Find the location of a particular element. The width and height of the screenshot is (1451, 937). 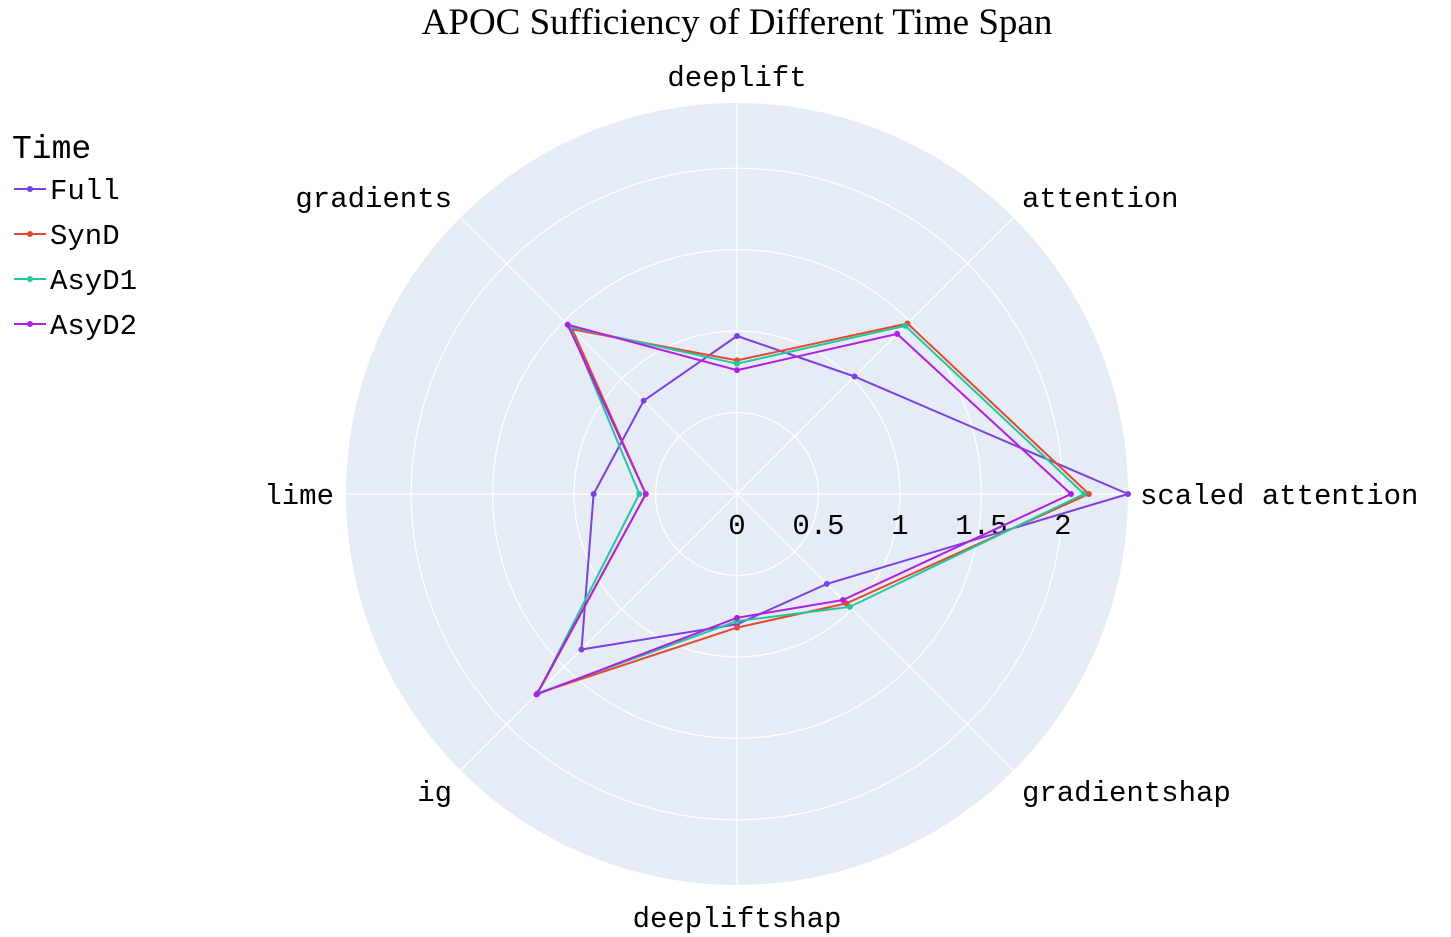

axis-label-gradientshap: gradientshap is located at coordinates (1126, 793).